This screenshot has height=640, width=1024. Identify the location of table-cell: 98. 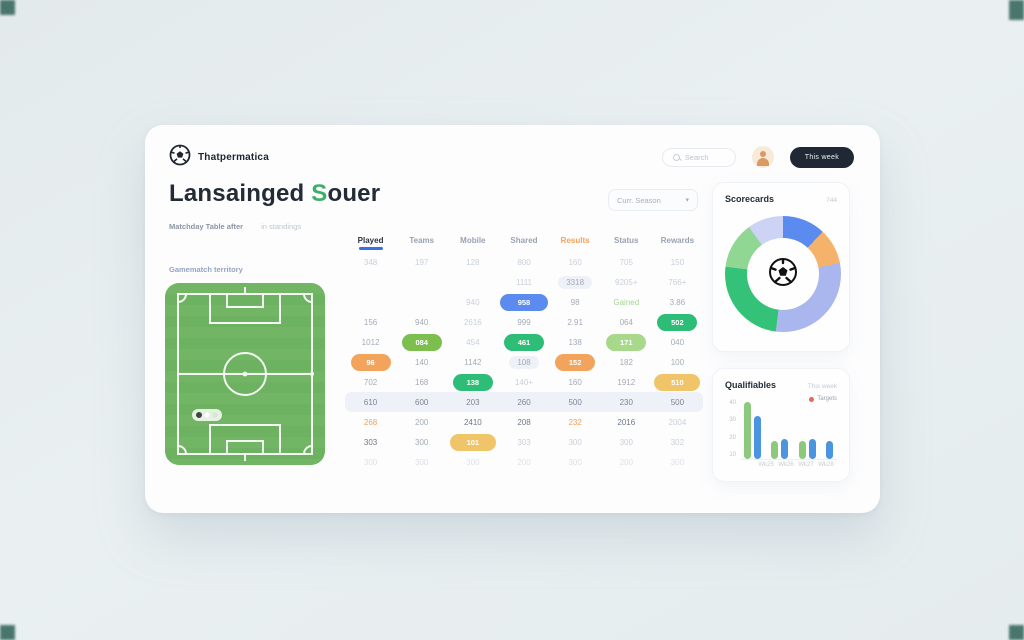
(575, 302).